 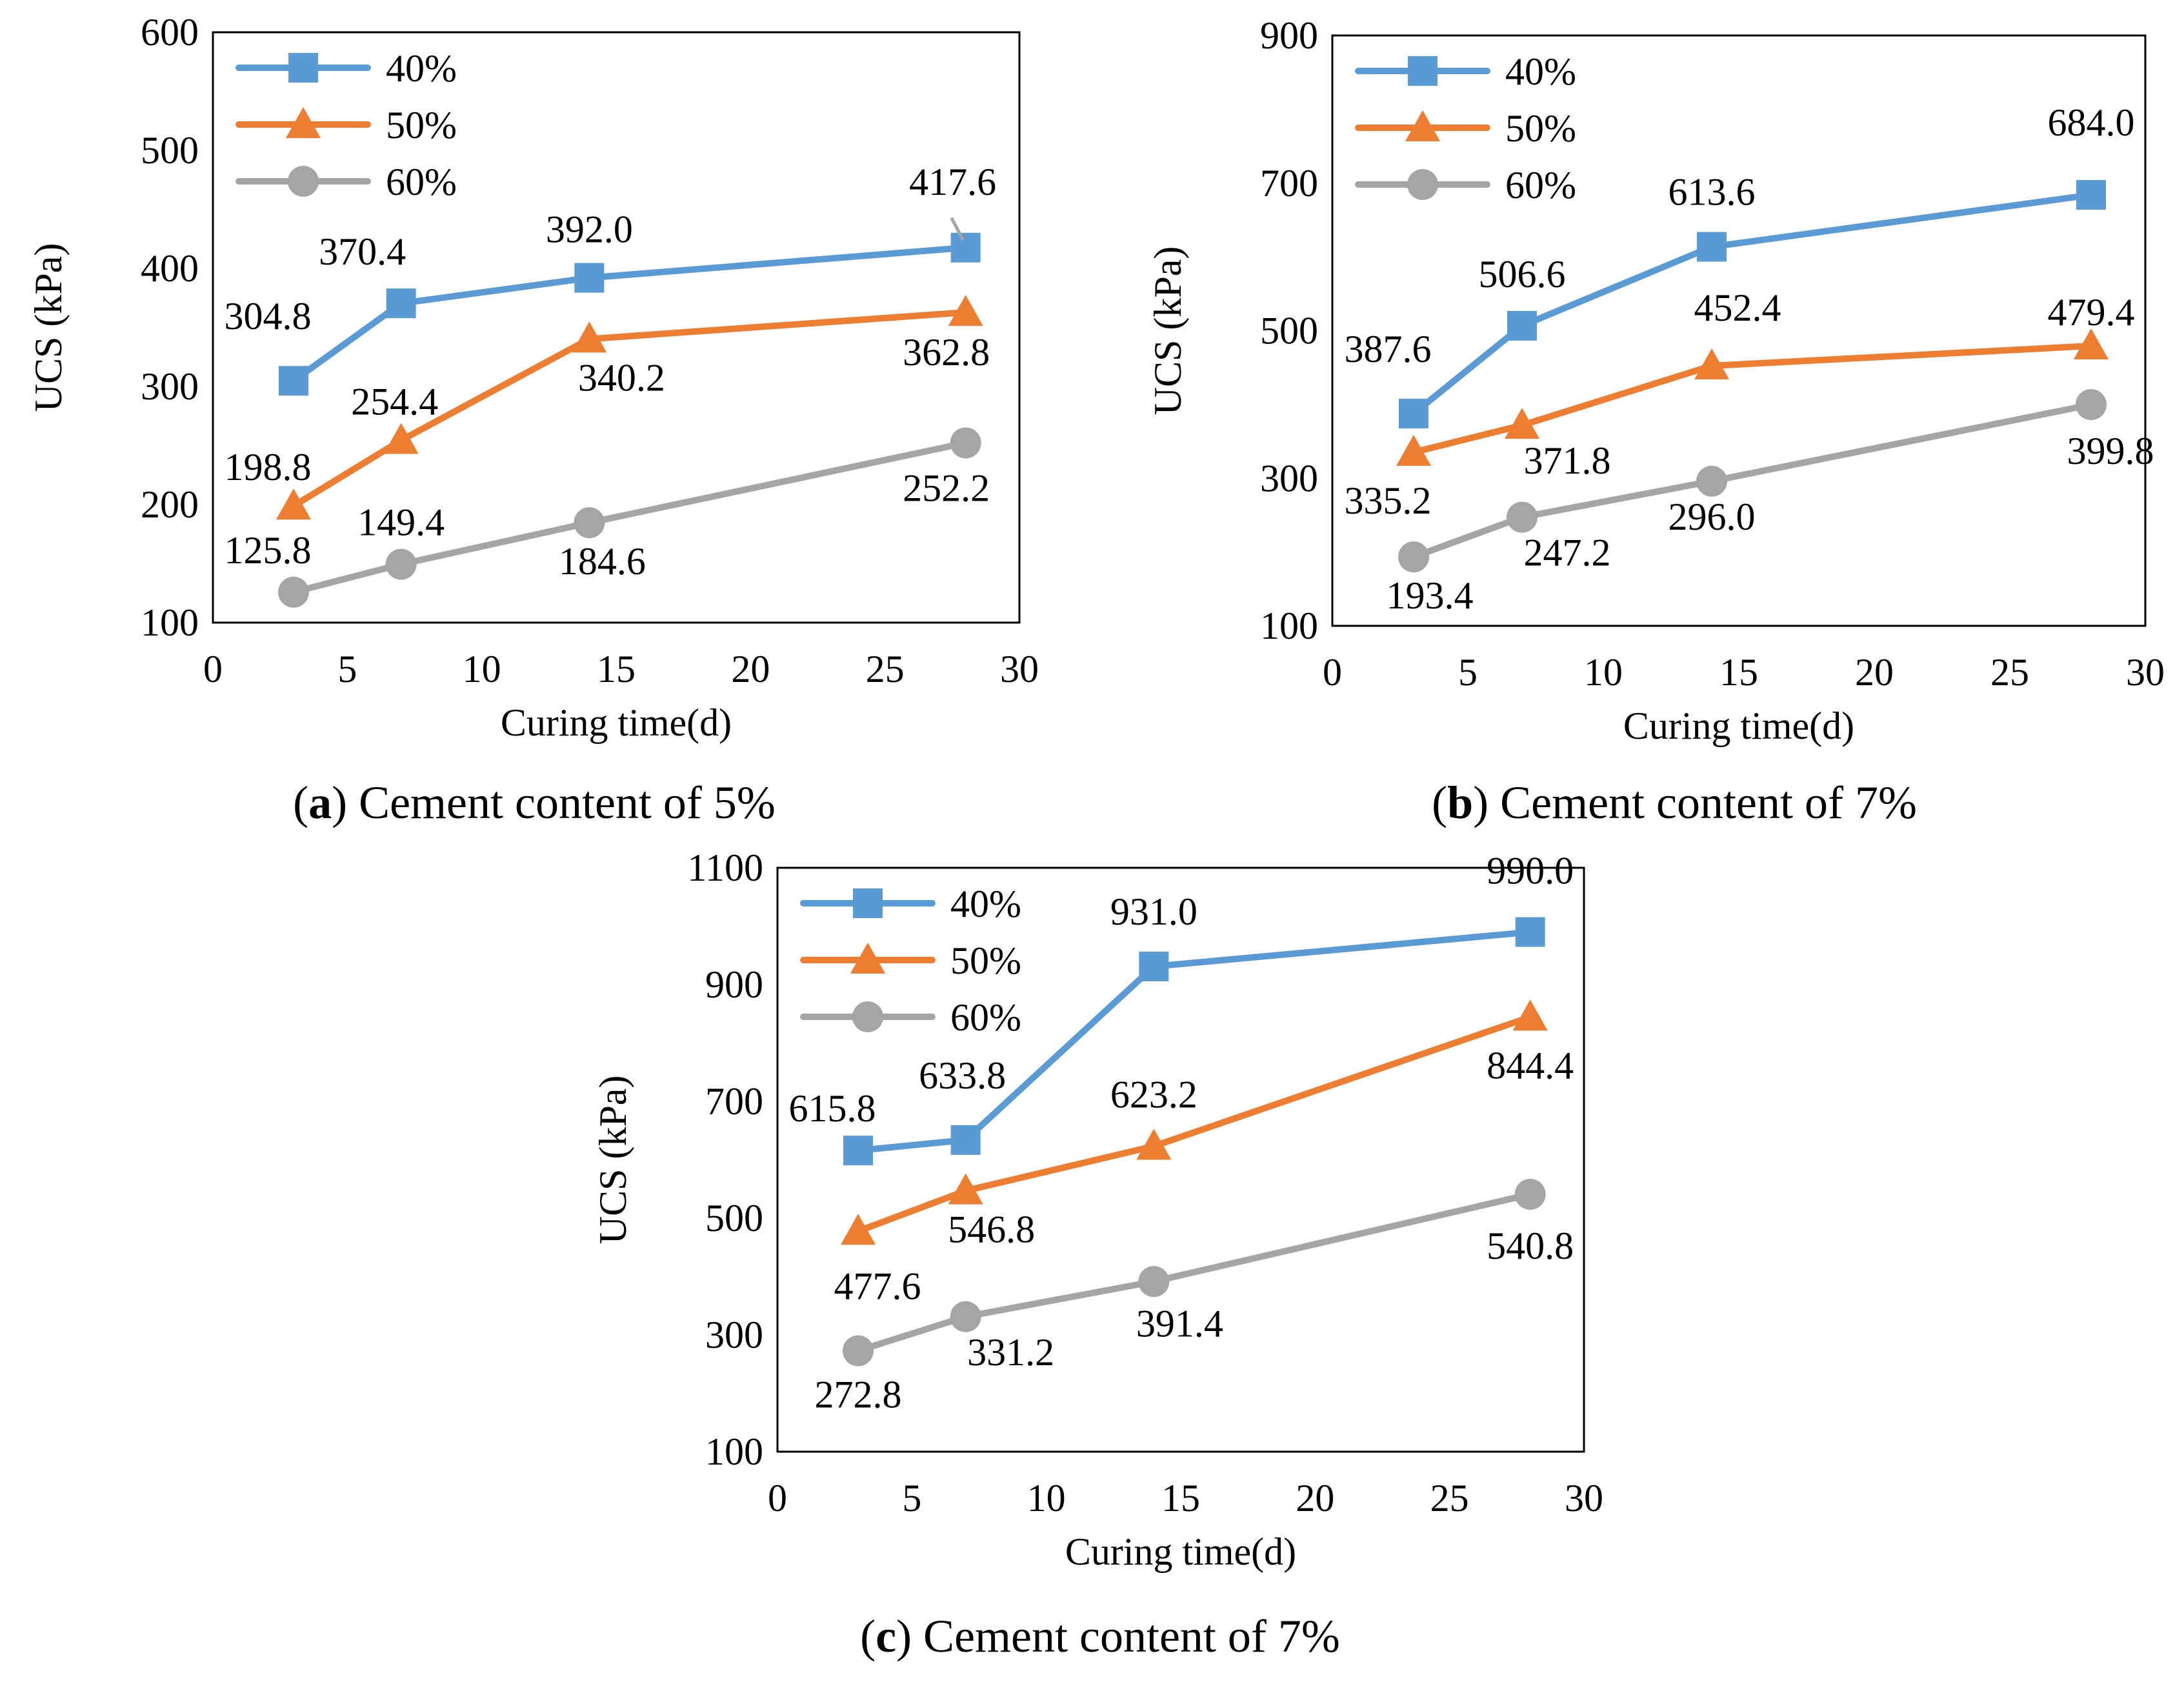 I want to click on data-label: 304.8, so click(x=268, y=316).